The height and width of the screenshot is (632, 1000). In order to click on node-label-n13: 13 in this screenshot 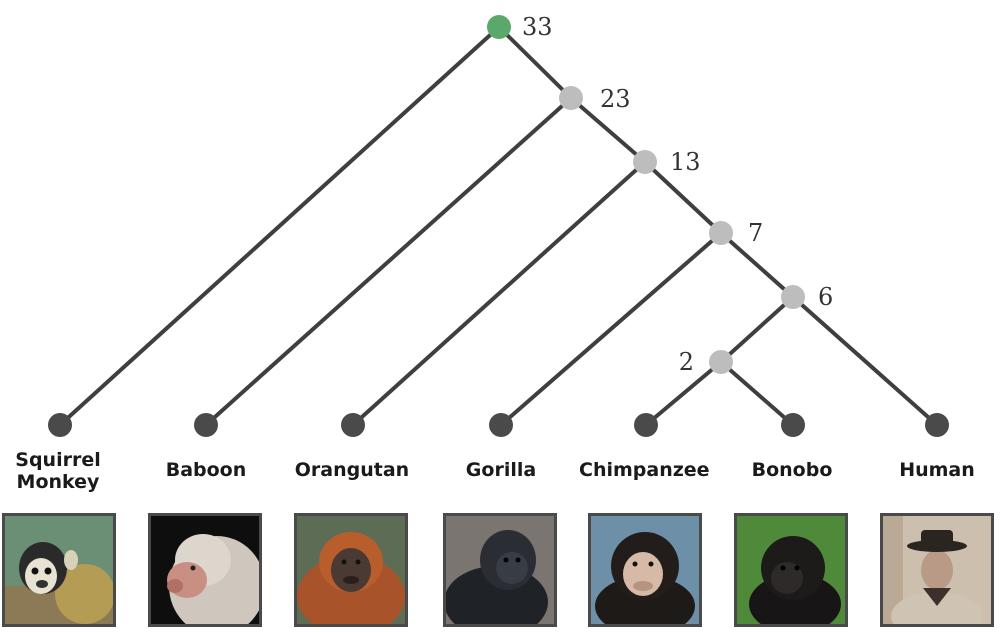, I will do `click(685, 162)`.